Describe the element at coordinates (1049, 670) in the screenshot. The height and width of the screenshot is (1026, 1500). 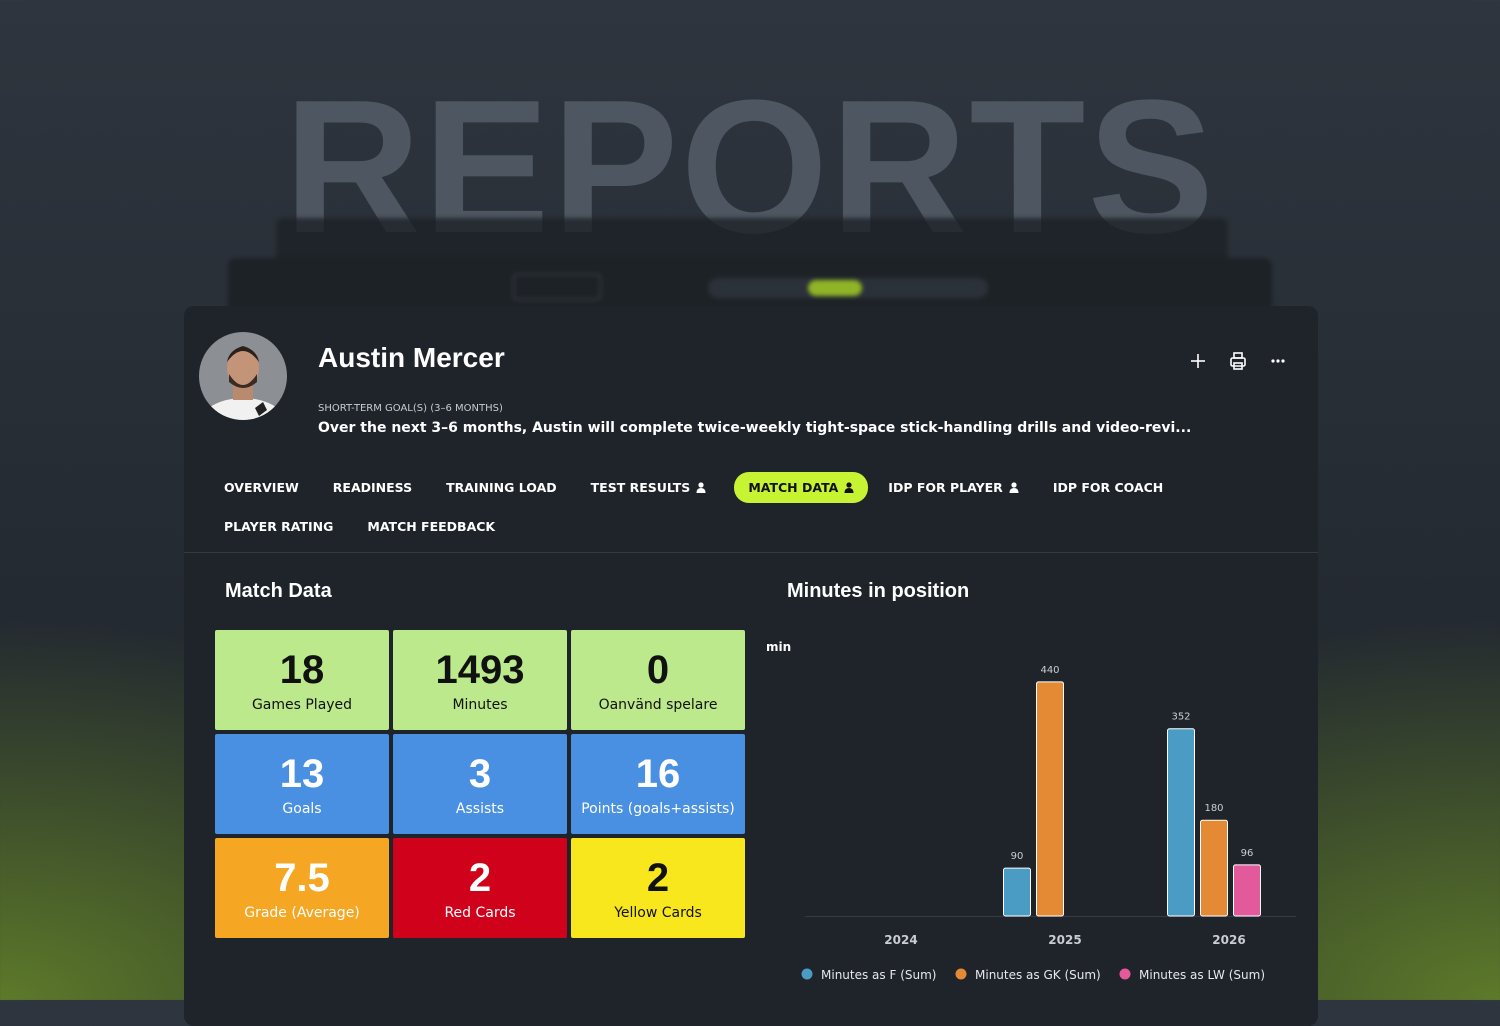
I see `data-label: 440` at that location.